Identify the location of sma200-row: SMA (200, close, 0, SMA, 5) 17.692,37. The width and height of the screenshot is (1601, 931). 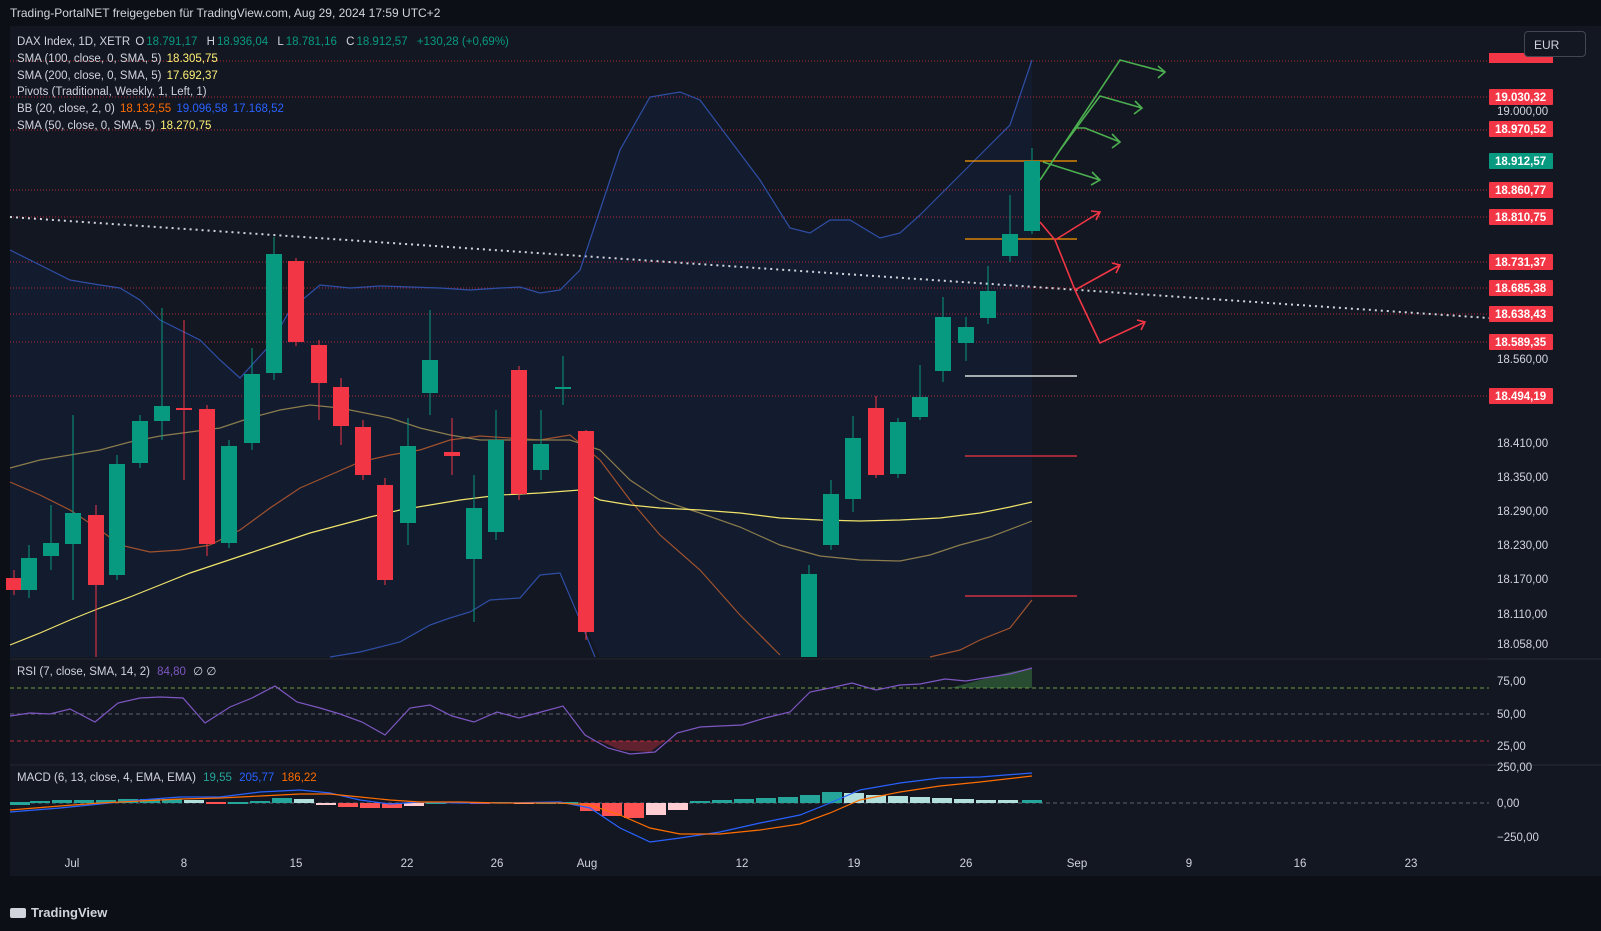
(264, 76).